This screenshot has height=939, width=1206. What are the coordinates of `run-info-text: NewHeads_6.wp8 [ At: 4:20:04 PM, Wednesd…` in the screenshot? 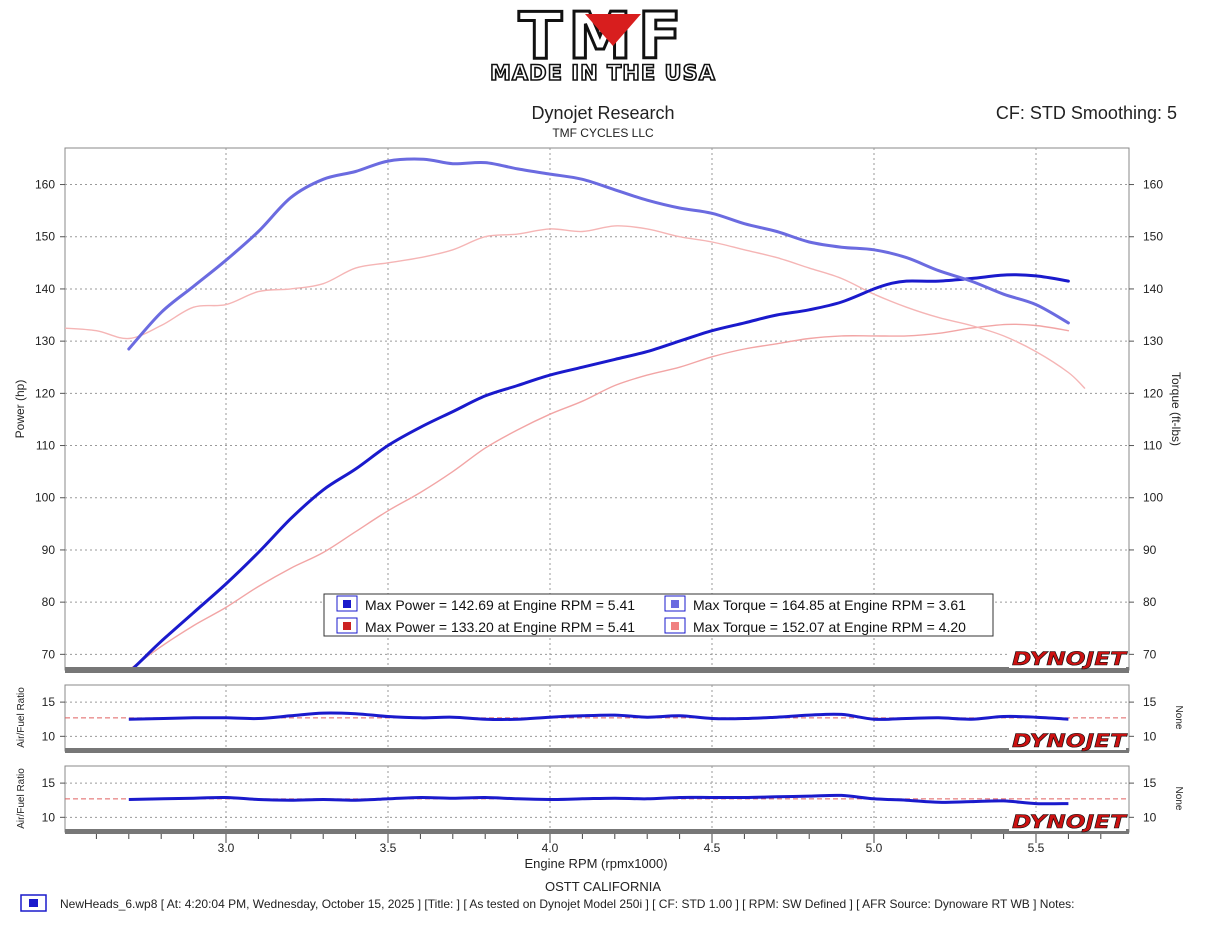 It's located at (567, 904).